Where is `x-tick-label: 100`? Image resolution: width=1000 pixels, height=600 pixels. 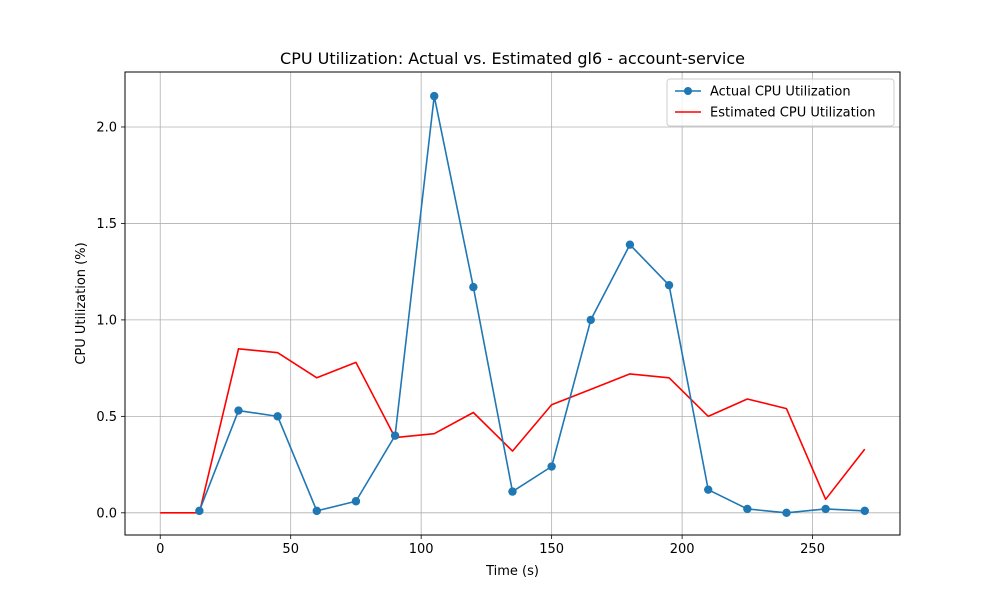
x-tick-label: 100 is located at coordinates (421, 549).